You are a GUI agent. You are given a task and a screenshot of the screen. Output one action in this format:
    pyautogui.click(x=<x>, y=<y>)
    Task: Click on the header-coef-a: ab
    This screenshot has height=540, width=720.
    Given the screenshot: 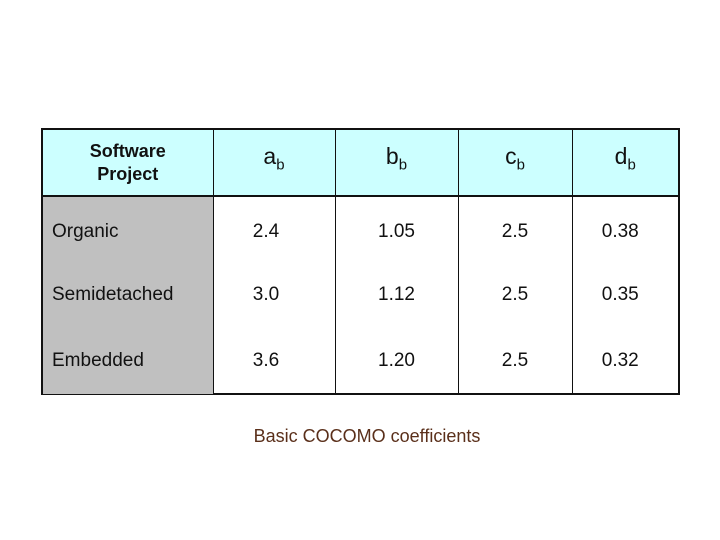 What is the action you would take?
    pyautogui.click(x=273, y=163)
    